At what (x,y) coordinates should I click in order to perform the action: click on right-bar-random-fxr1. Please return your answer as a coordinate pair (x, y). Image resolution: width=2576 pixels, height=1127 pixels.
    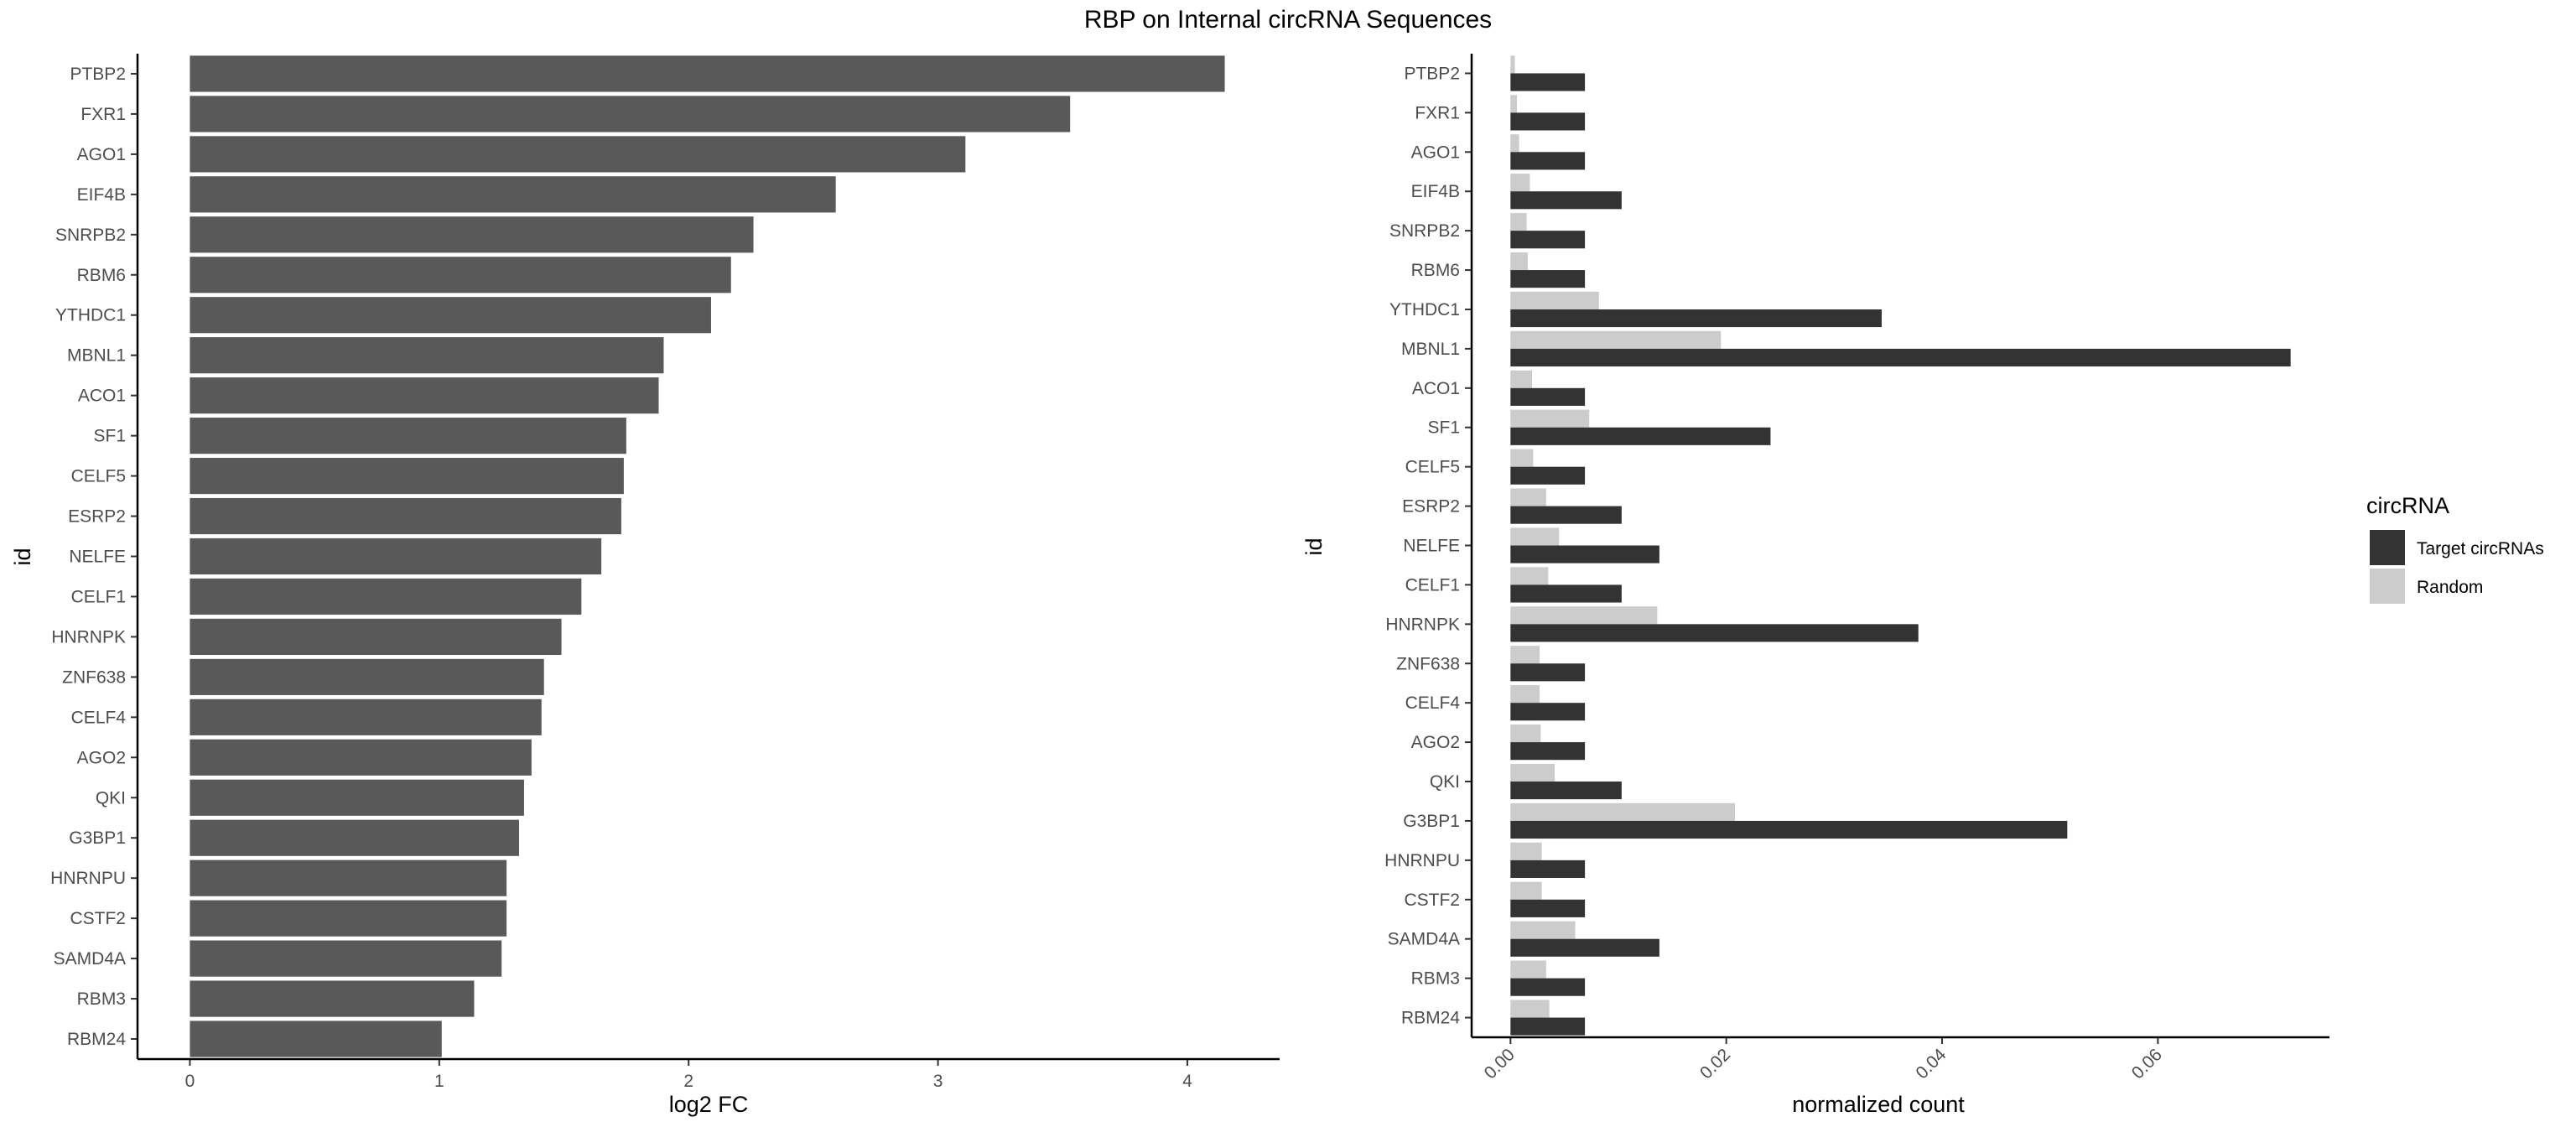
    Looking at the image, I should click on (1514, 104).